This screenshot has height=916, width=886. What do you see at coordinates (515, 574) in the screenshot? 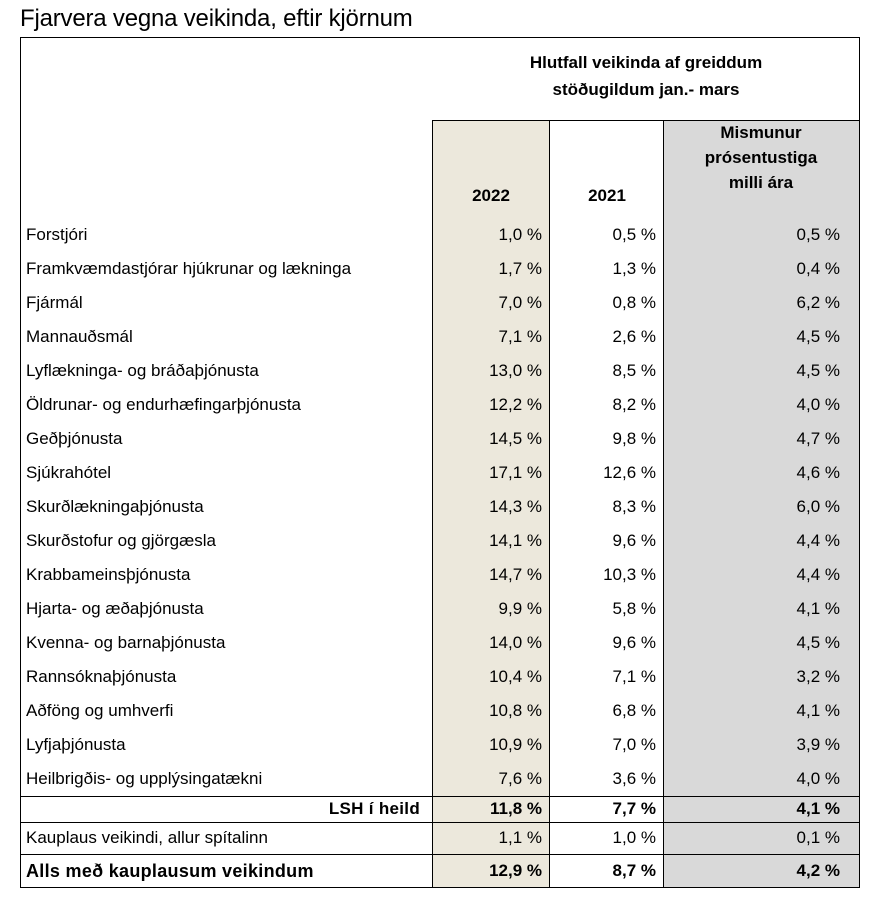
I see `value-2022: 14,7 %` at bounding box center [515, 574].